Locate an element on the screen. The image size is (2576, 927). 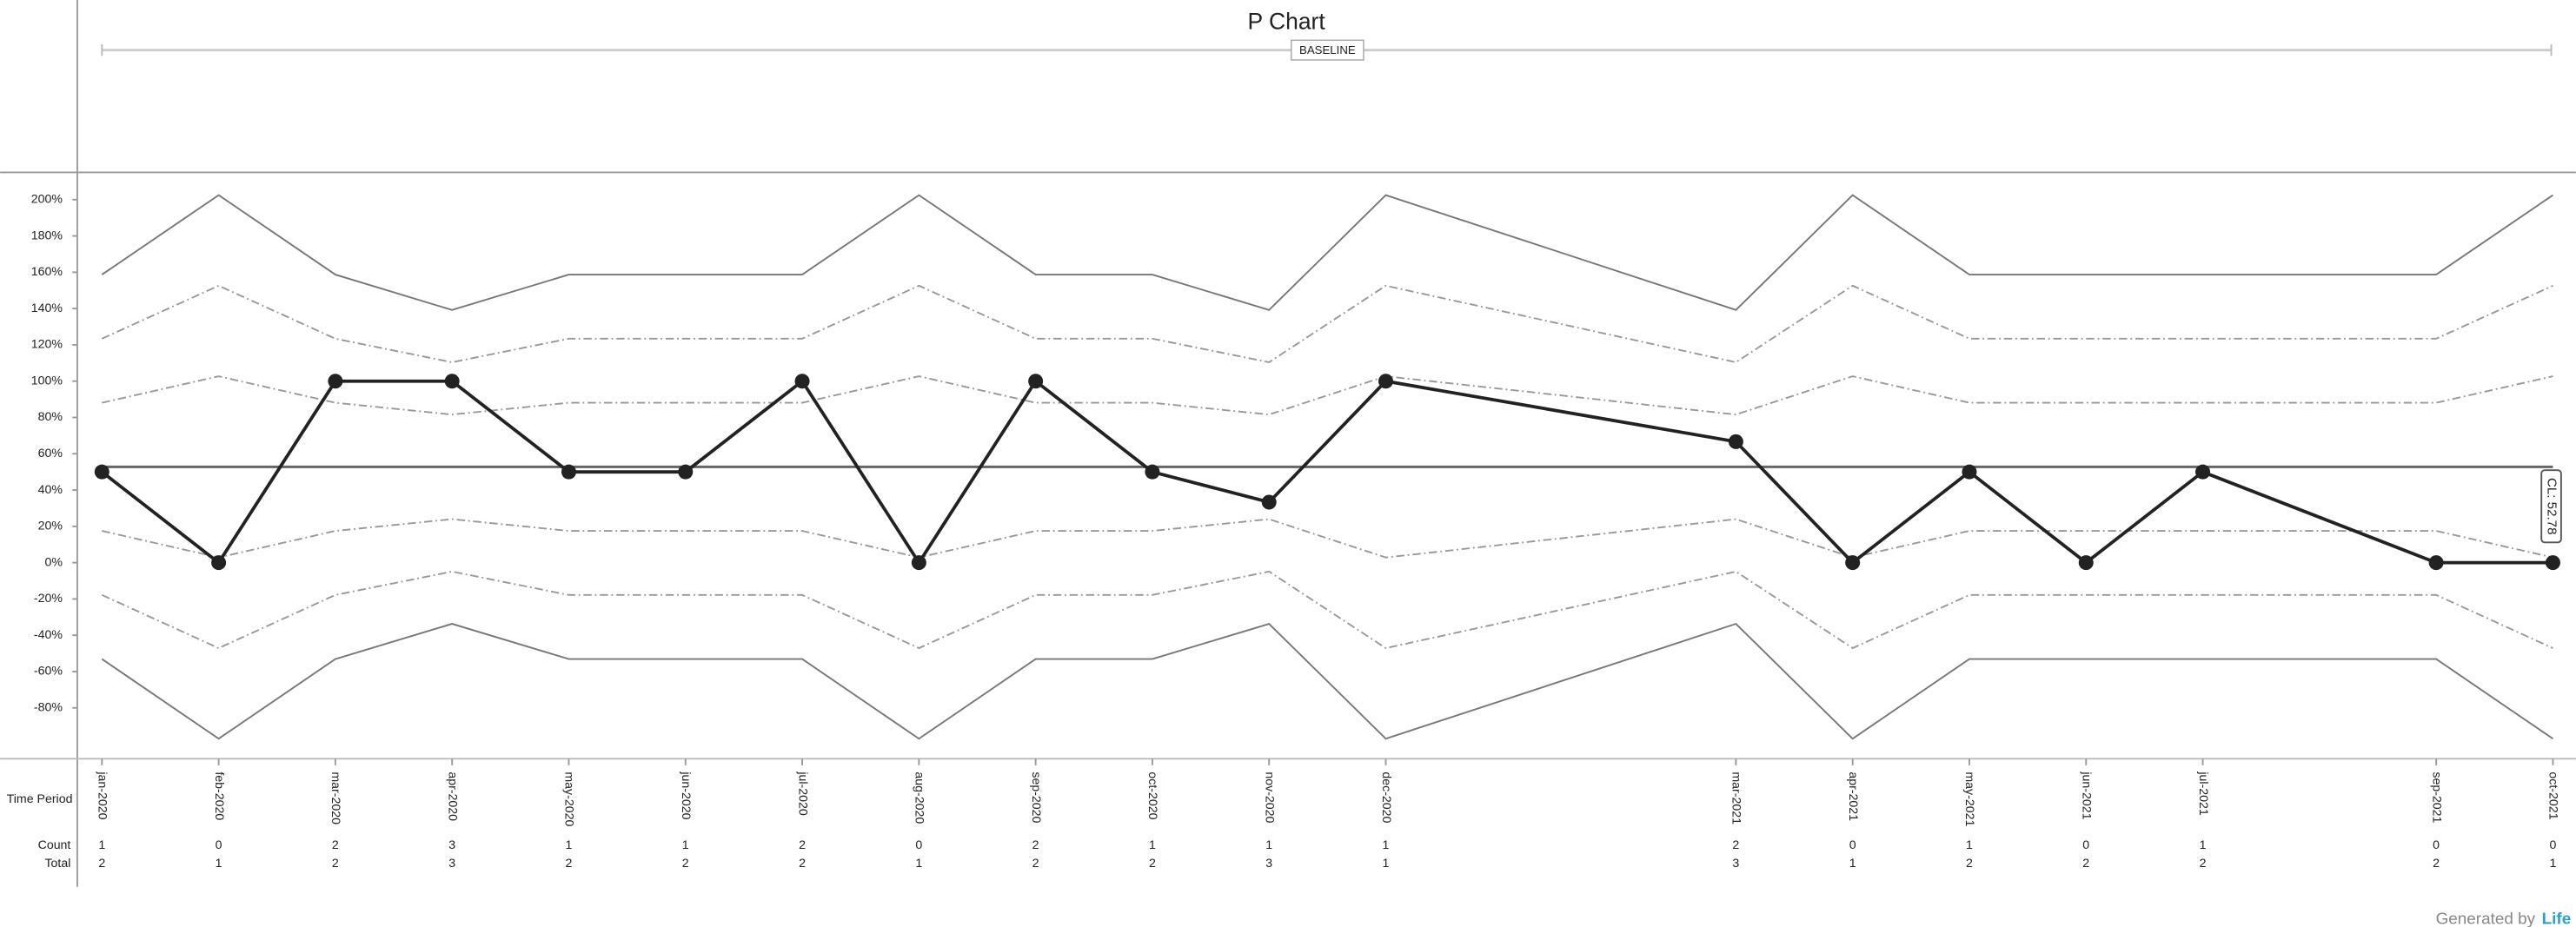
baseline-button is located at coordinates (1327, 50).